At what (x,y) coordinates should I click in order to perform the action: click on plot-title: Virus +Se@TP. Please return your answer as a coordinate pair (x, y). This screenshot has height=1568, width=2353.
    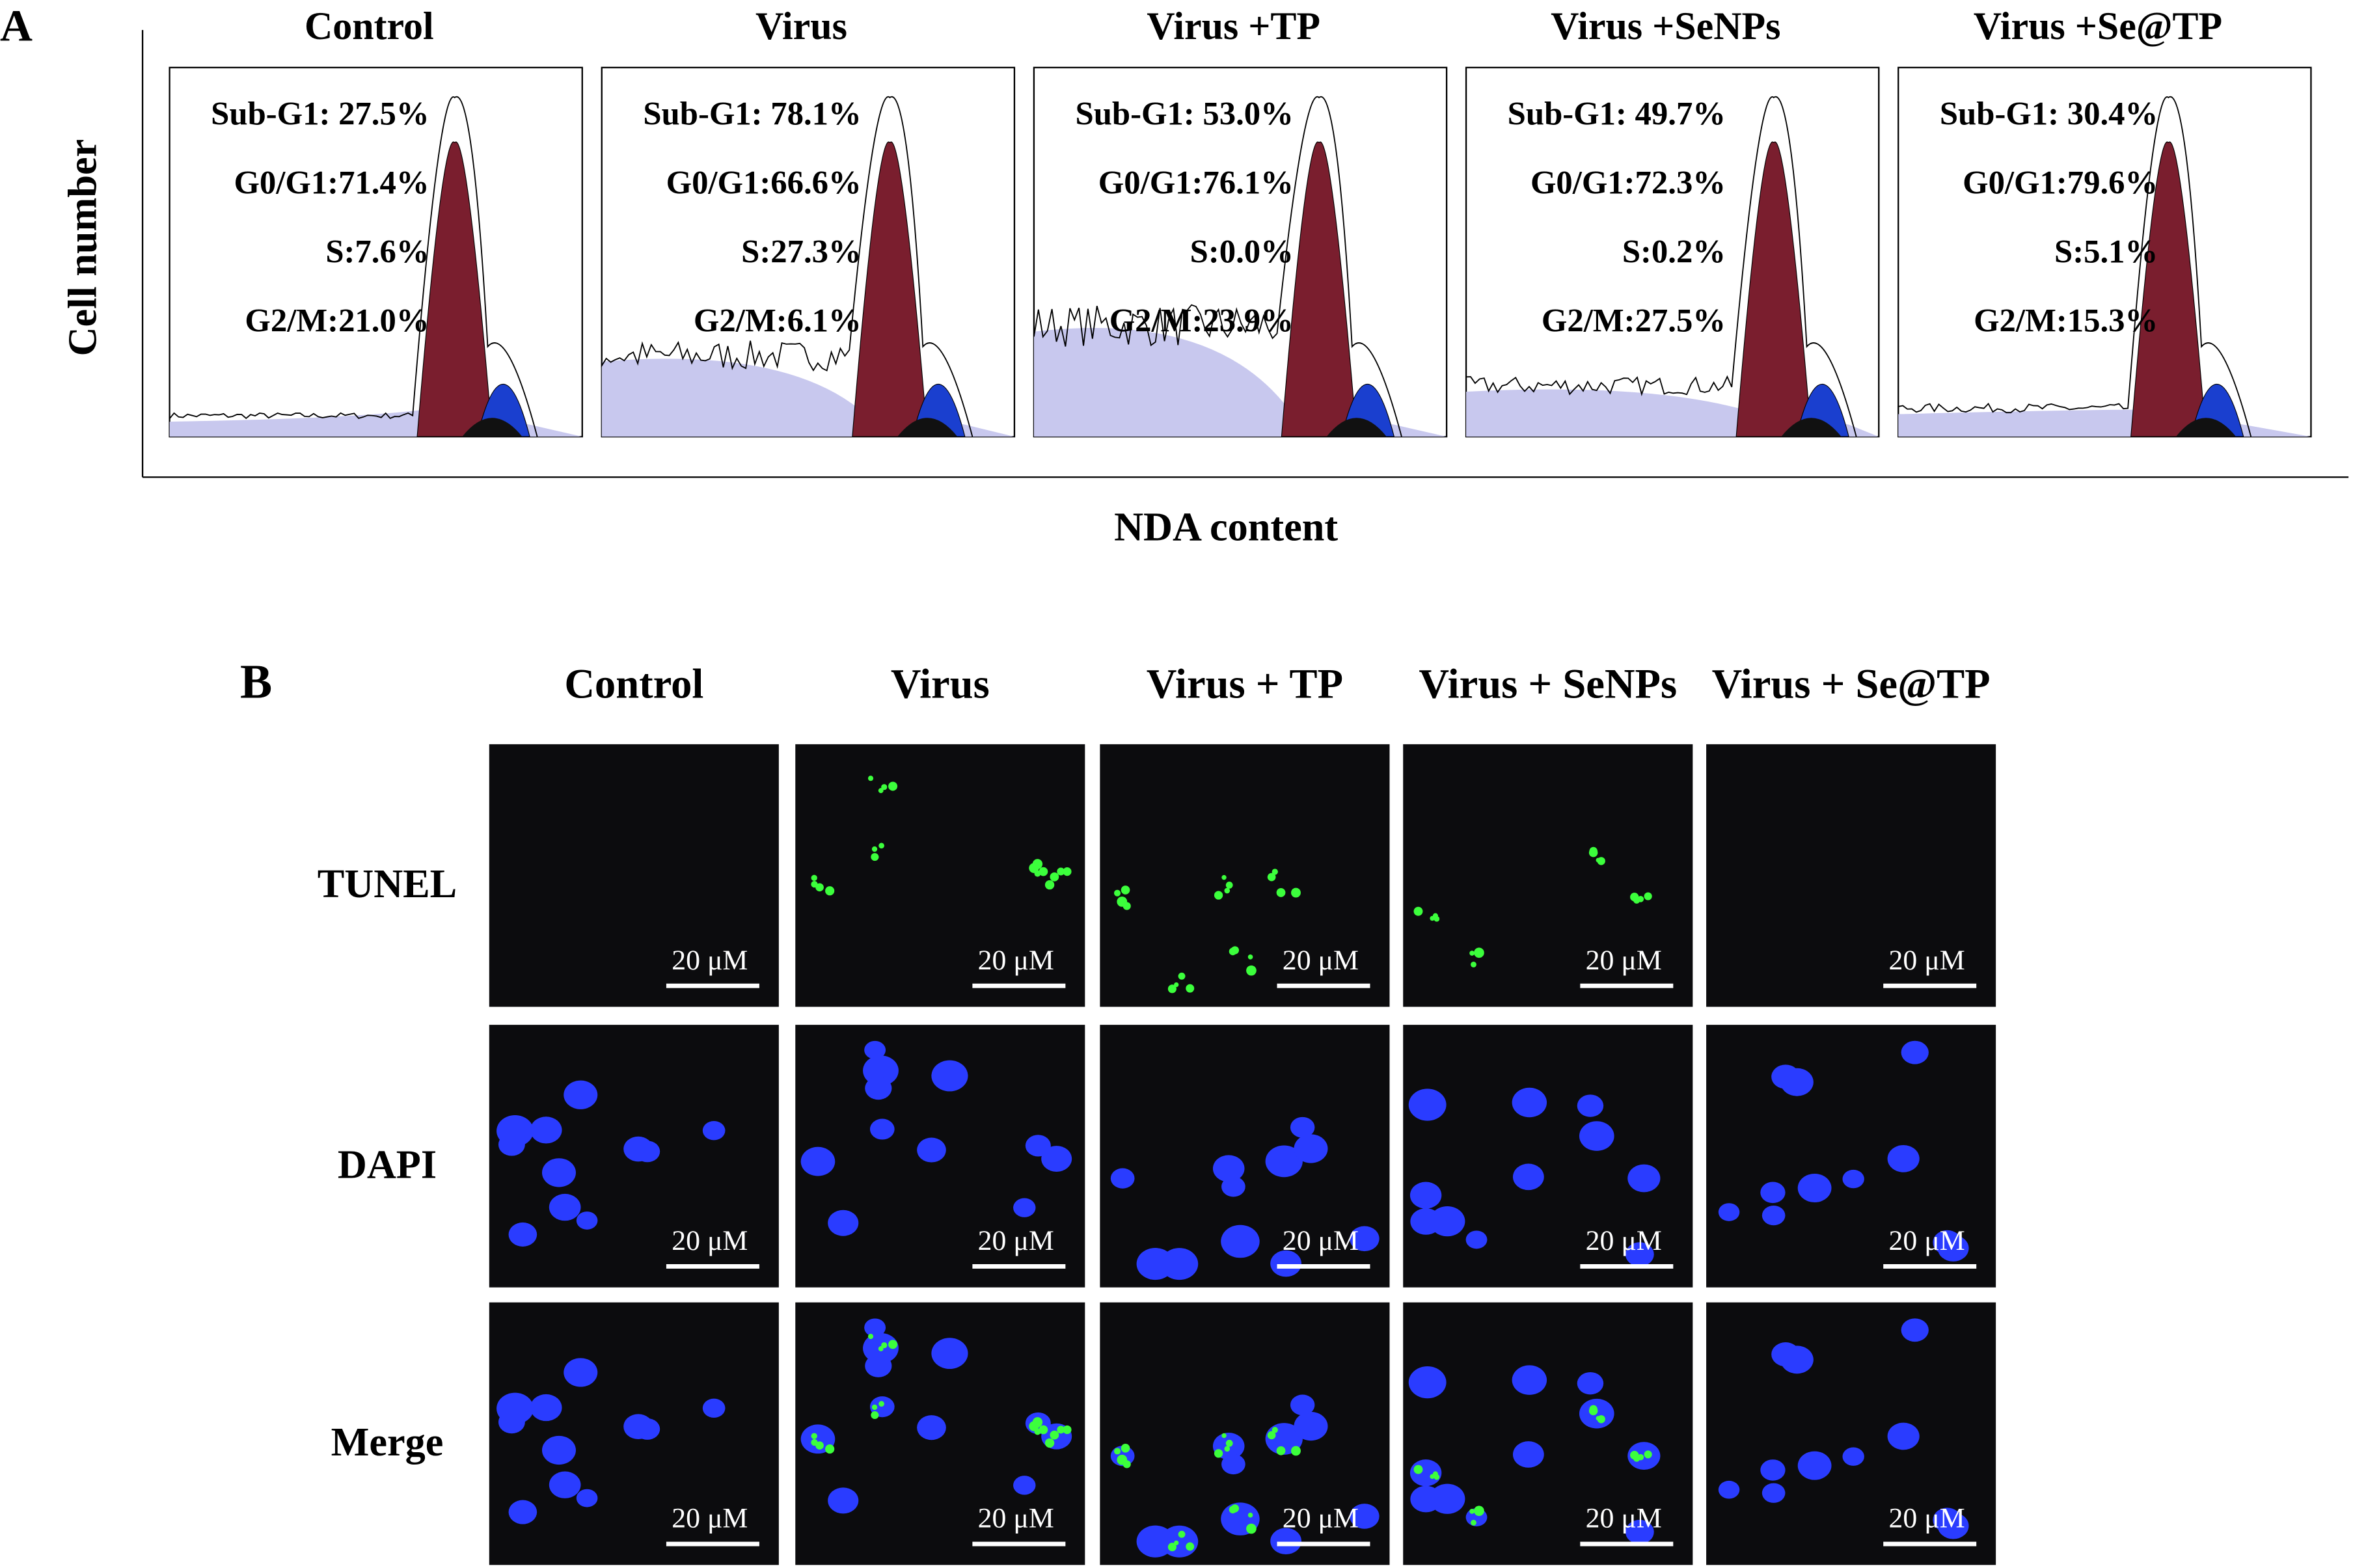
    Looking at the image, I should click on (2098, 26).